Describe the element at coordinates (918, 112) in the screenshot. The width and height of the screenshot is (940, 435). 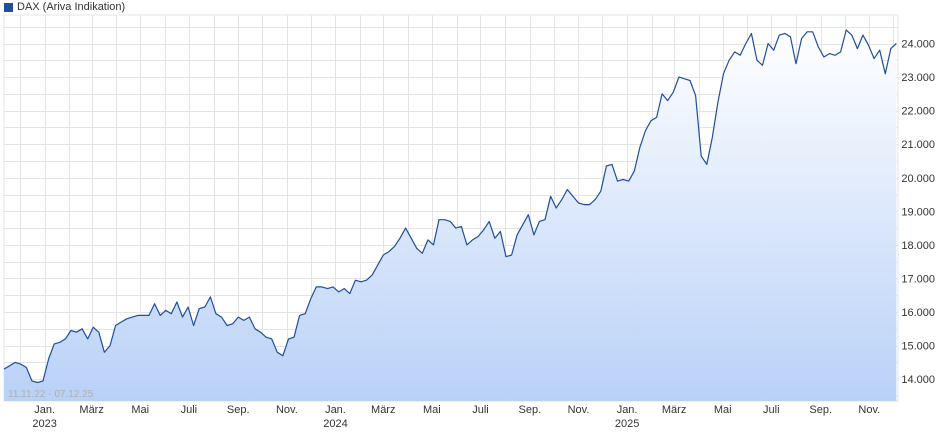
I see `y-tick-label: 22.000` at that location.